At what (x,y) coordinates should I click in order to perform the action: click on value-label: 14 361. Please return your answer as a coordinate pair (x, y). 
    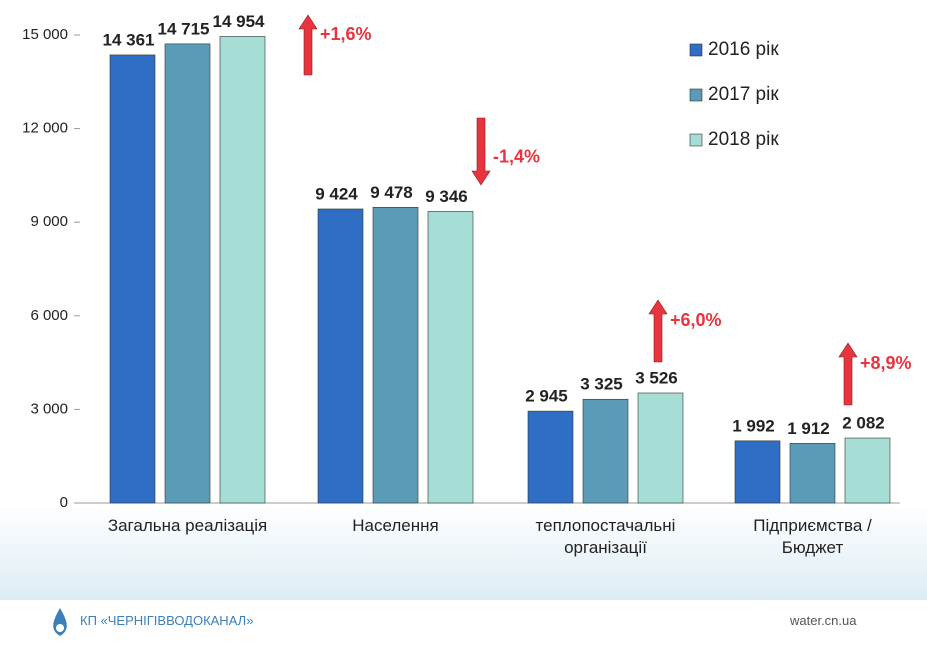
    Looking at the image, I should click on (129, 39).